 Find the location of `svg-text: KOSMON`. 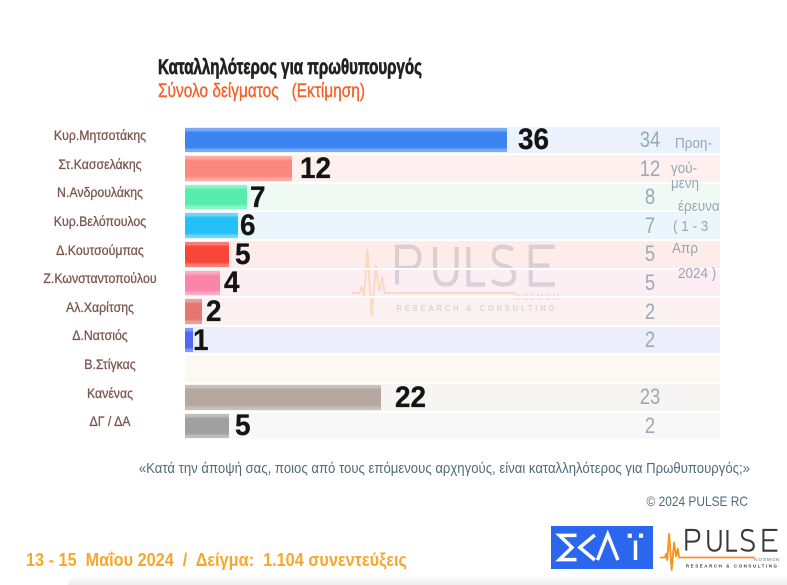

svg-text: KOSMON is located at coordinates (767, 560).